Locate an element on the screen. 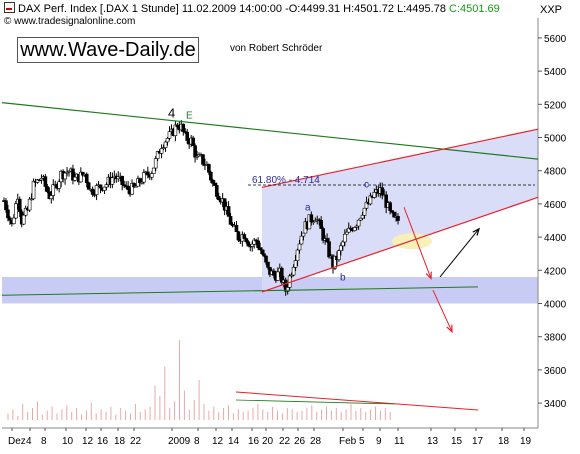 The image size is (580, 454). y-tick-label: 3800 is located at coordinates (555, 338).